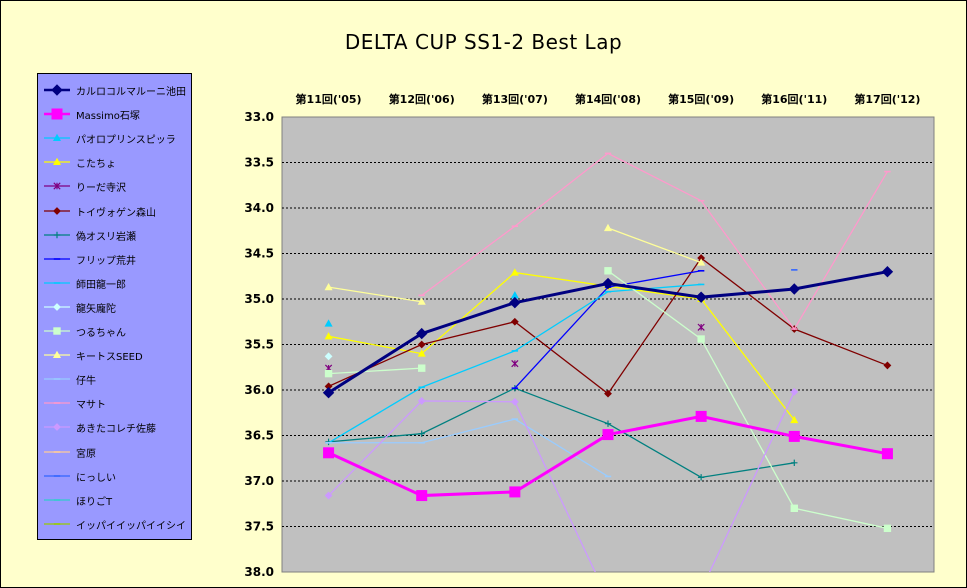 The height and width of the screenshot is (588, 967). Describe the element at coordinates (94, 502) in the screenshot. I see `legend-label: ほりごT` at that location.